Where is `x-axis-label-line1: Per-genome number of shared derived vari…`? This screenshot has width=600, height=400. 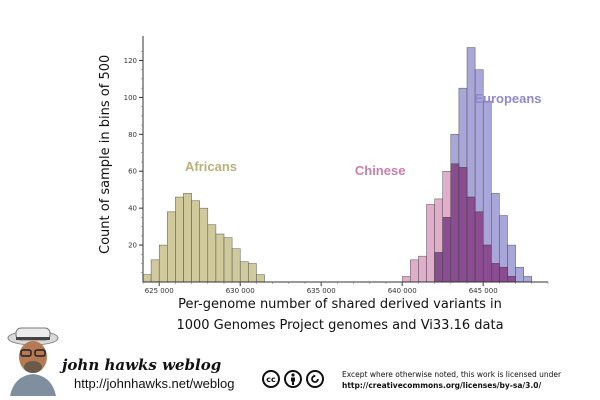
x-axis-label-line1: Per-genome number of shared derived vari… is located at coordinates (340, 304).